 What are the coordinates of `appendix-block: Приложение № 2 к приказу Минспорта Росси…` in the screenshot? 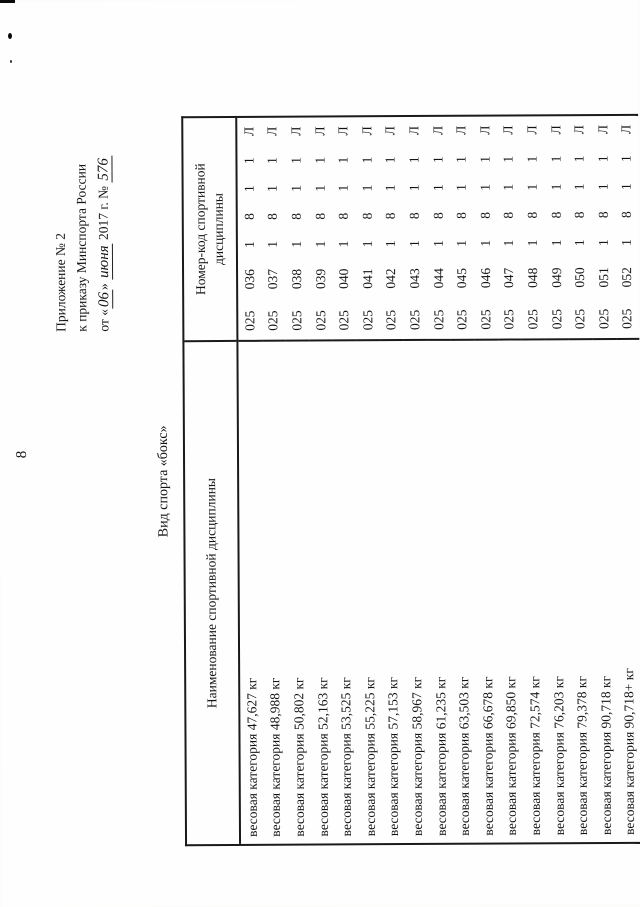 It's located at (83, 208).